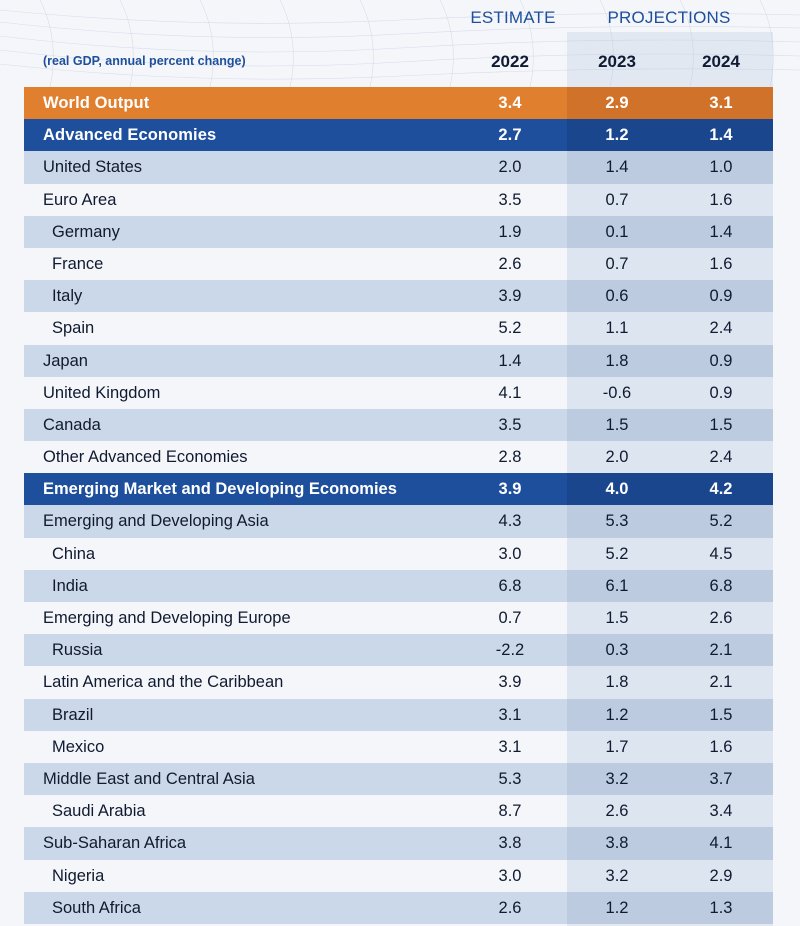  I want to click on table-row: India 6.8 6.1 6.8, so click(398, 585).